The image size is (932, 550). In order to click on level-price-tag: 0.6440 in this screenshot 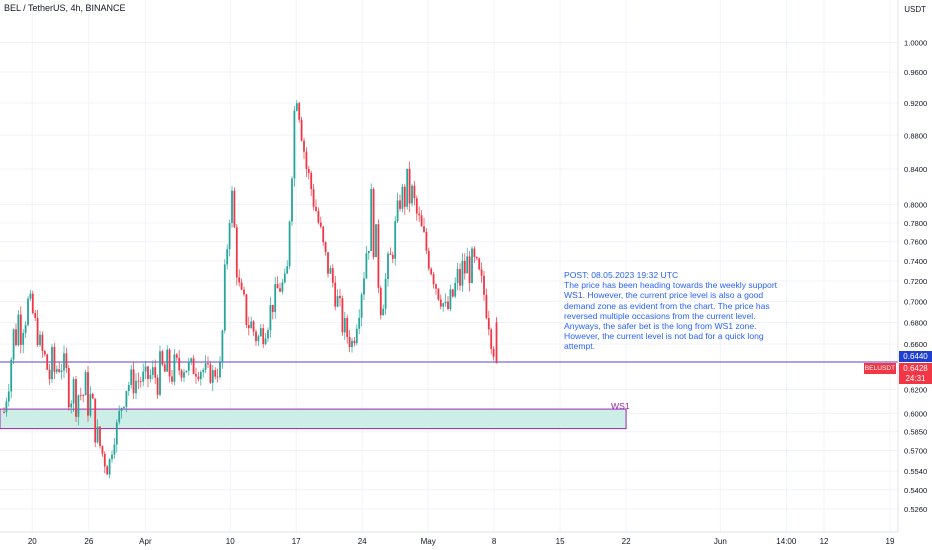, I will do `click(915, 356)`.